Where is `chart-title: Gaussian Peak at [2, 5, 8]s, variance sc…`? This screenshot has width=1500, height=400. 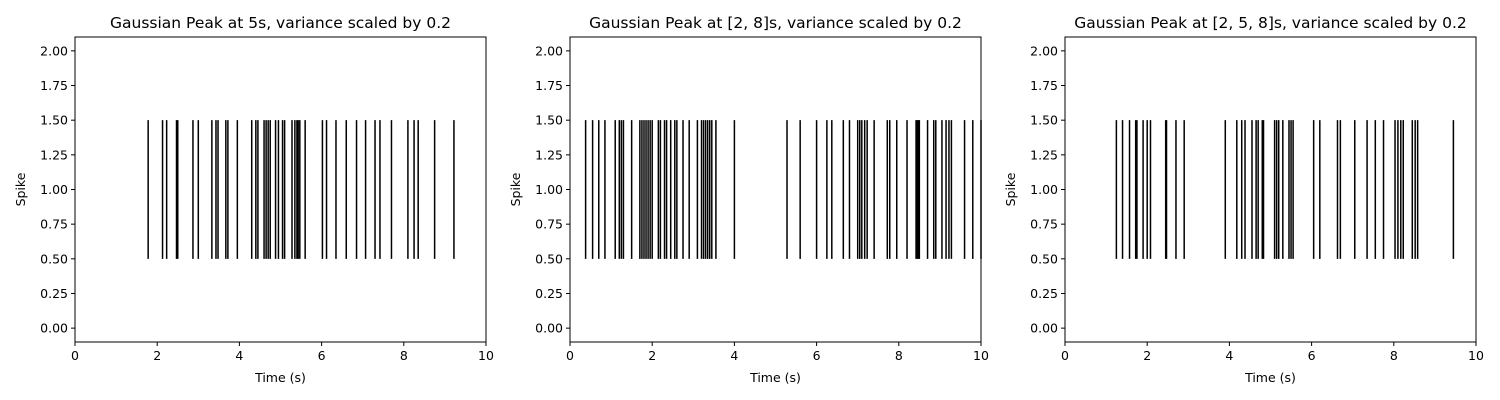 chart-title: Gaussian Peak at [2, 5, 8]s, variance sc… is located at coordinates (1270, 23).